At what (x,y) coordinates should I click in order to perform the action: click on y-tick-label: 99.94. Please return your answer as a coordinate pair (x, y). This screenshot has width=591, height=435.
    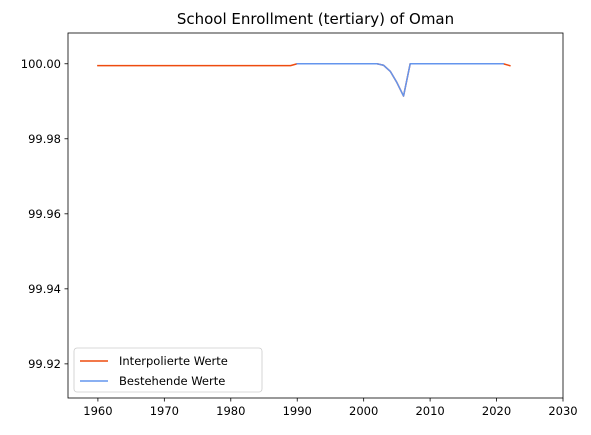
    Looking at the image, I should click on (44, 289).